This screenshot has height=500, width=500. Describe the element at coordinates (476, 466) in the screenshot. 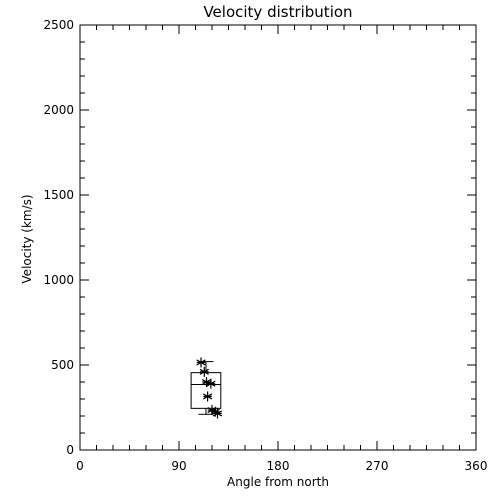

I see `x-tick-label: 360` at that location.